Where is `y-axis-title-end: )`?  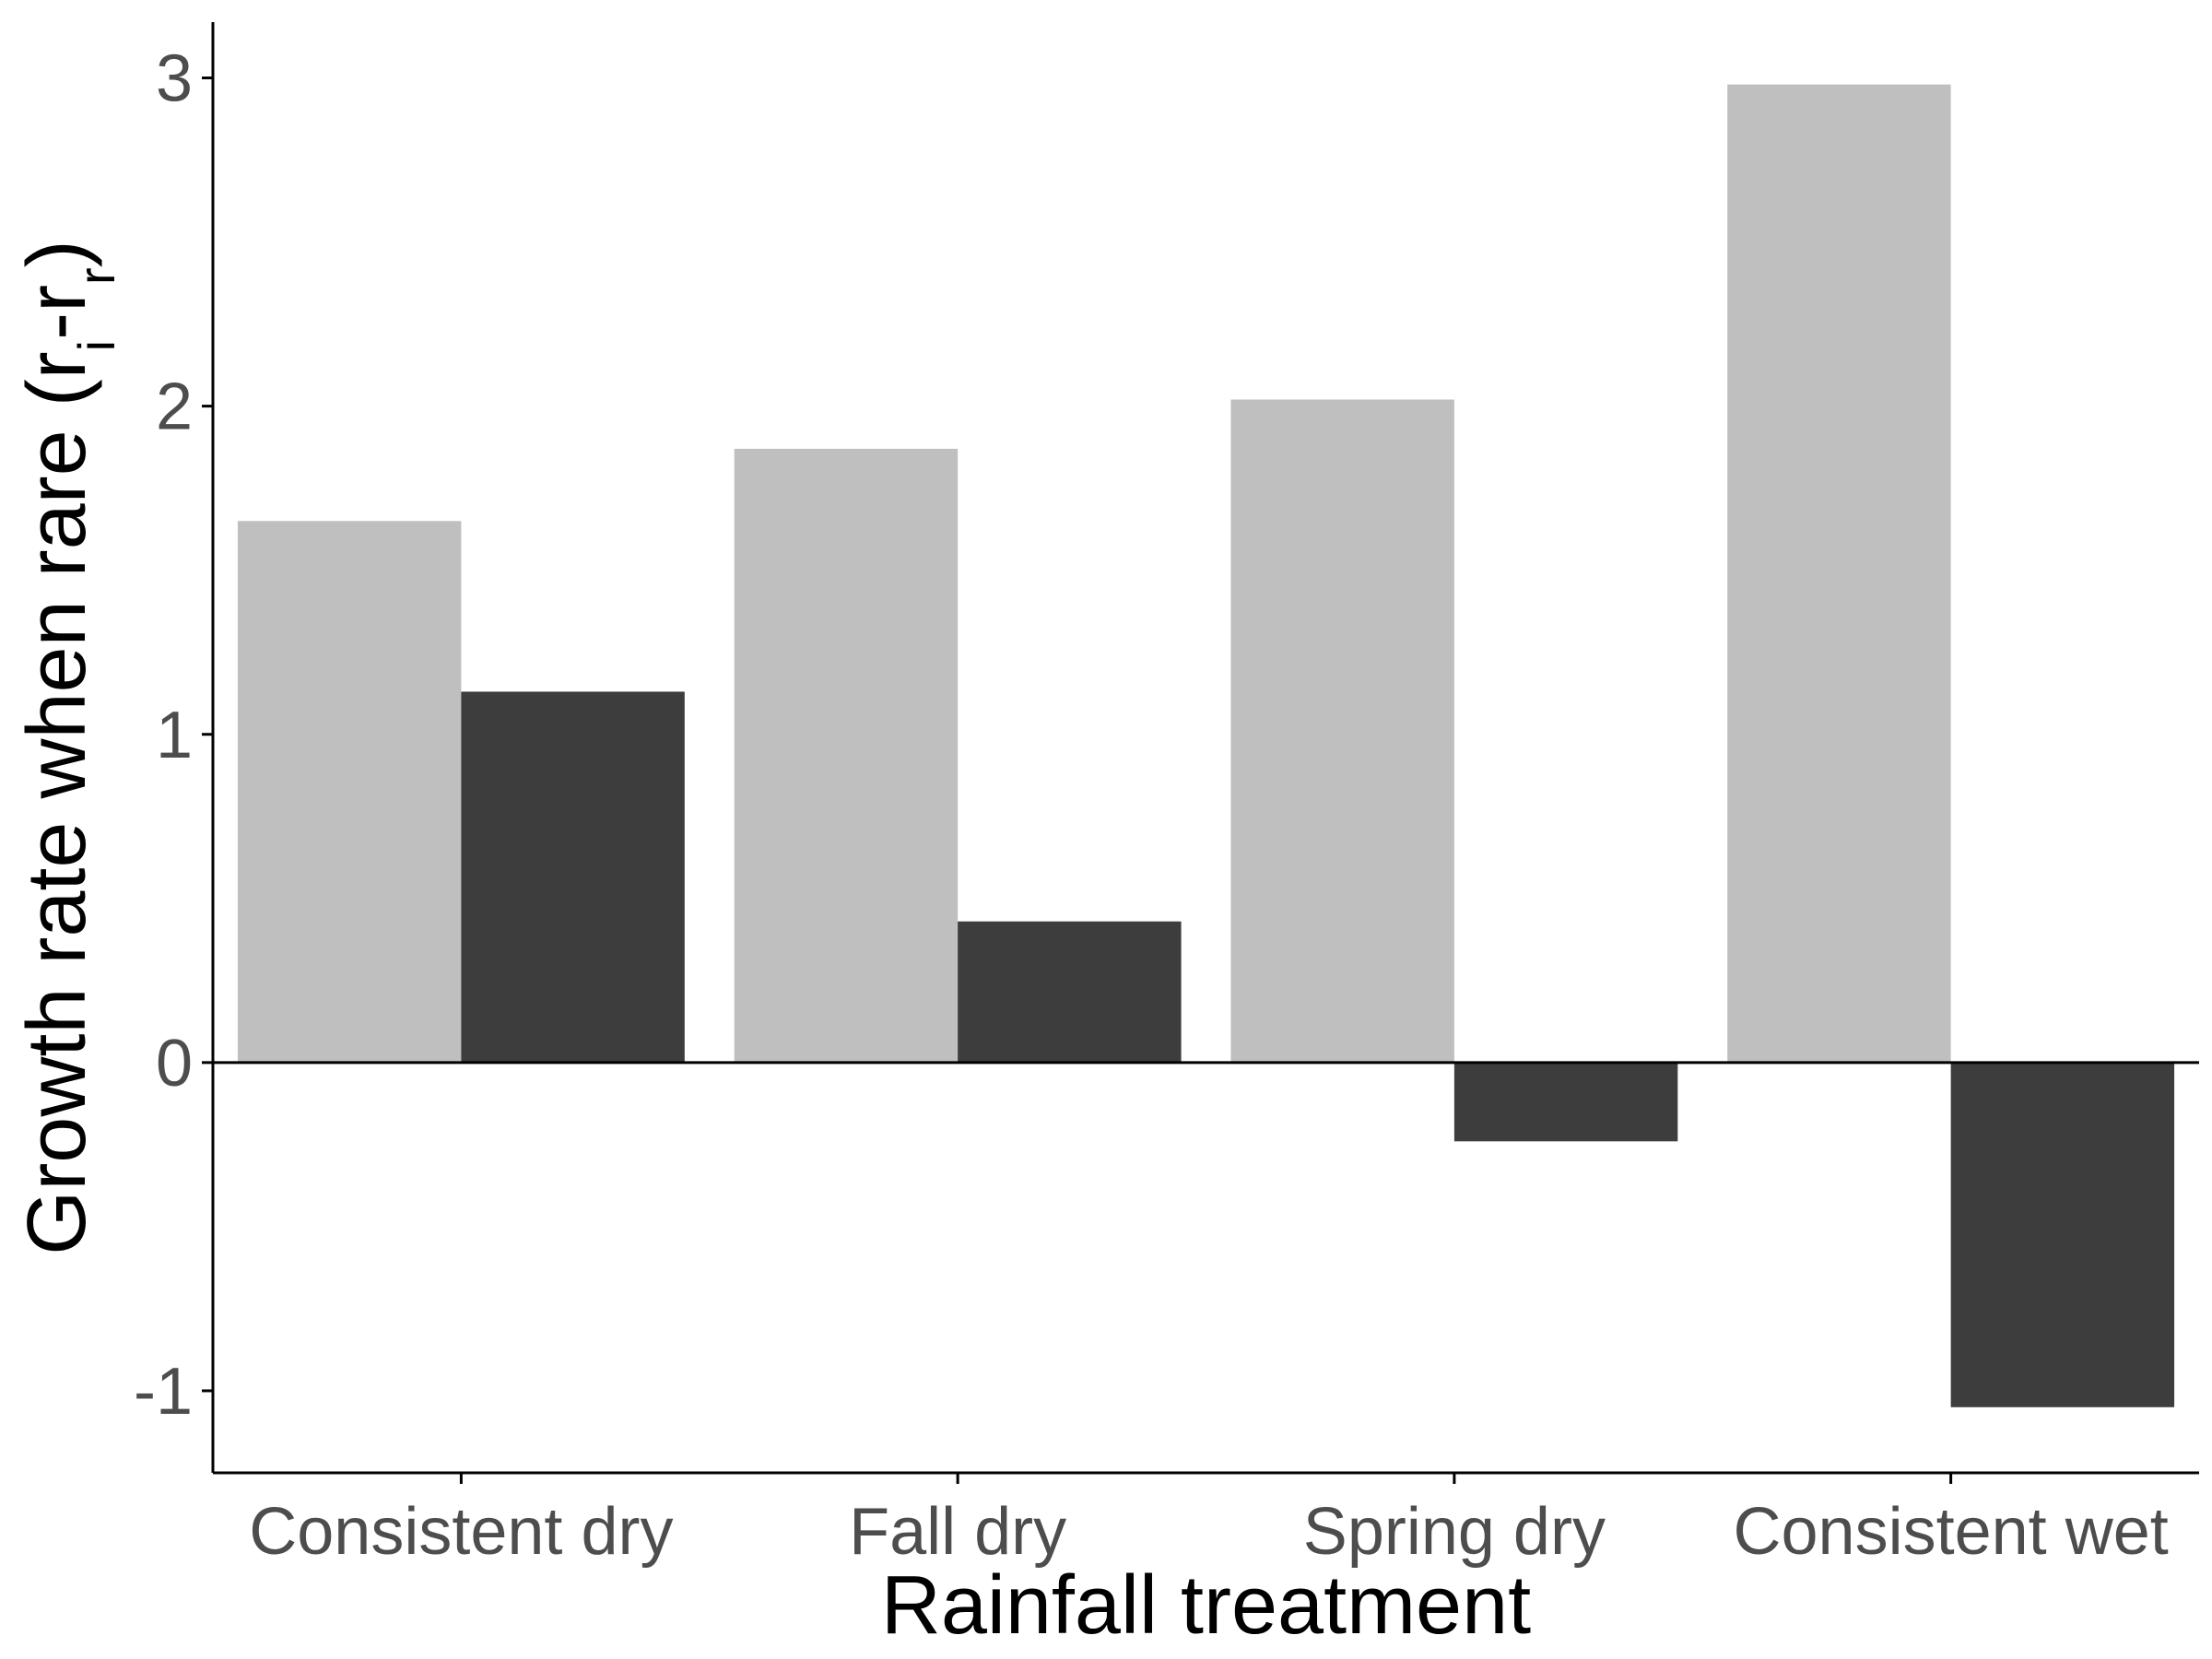
y-axis-title-end: ) is located at coordinates (57, 253).